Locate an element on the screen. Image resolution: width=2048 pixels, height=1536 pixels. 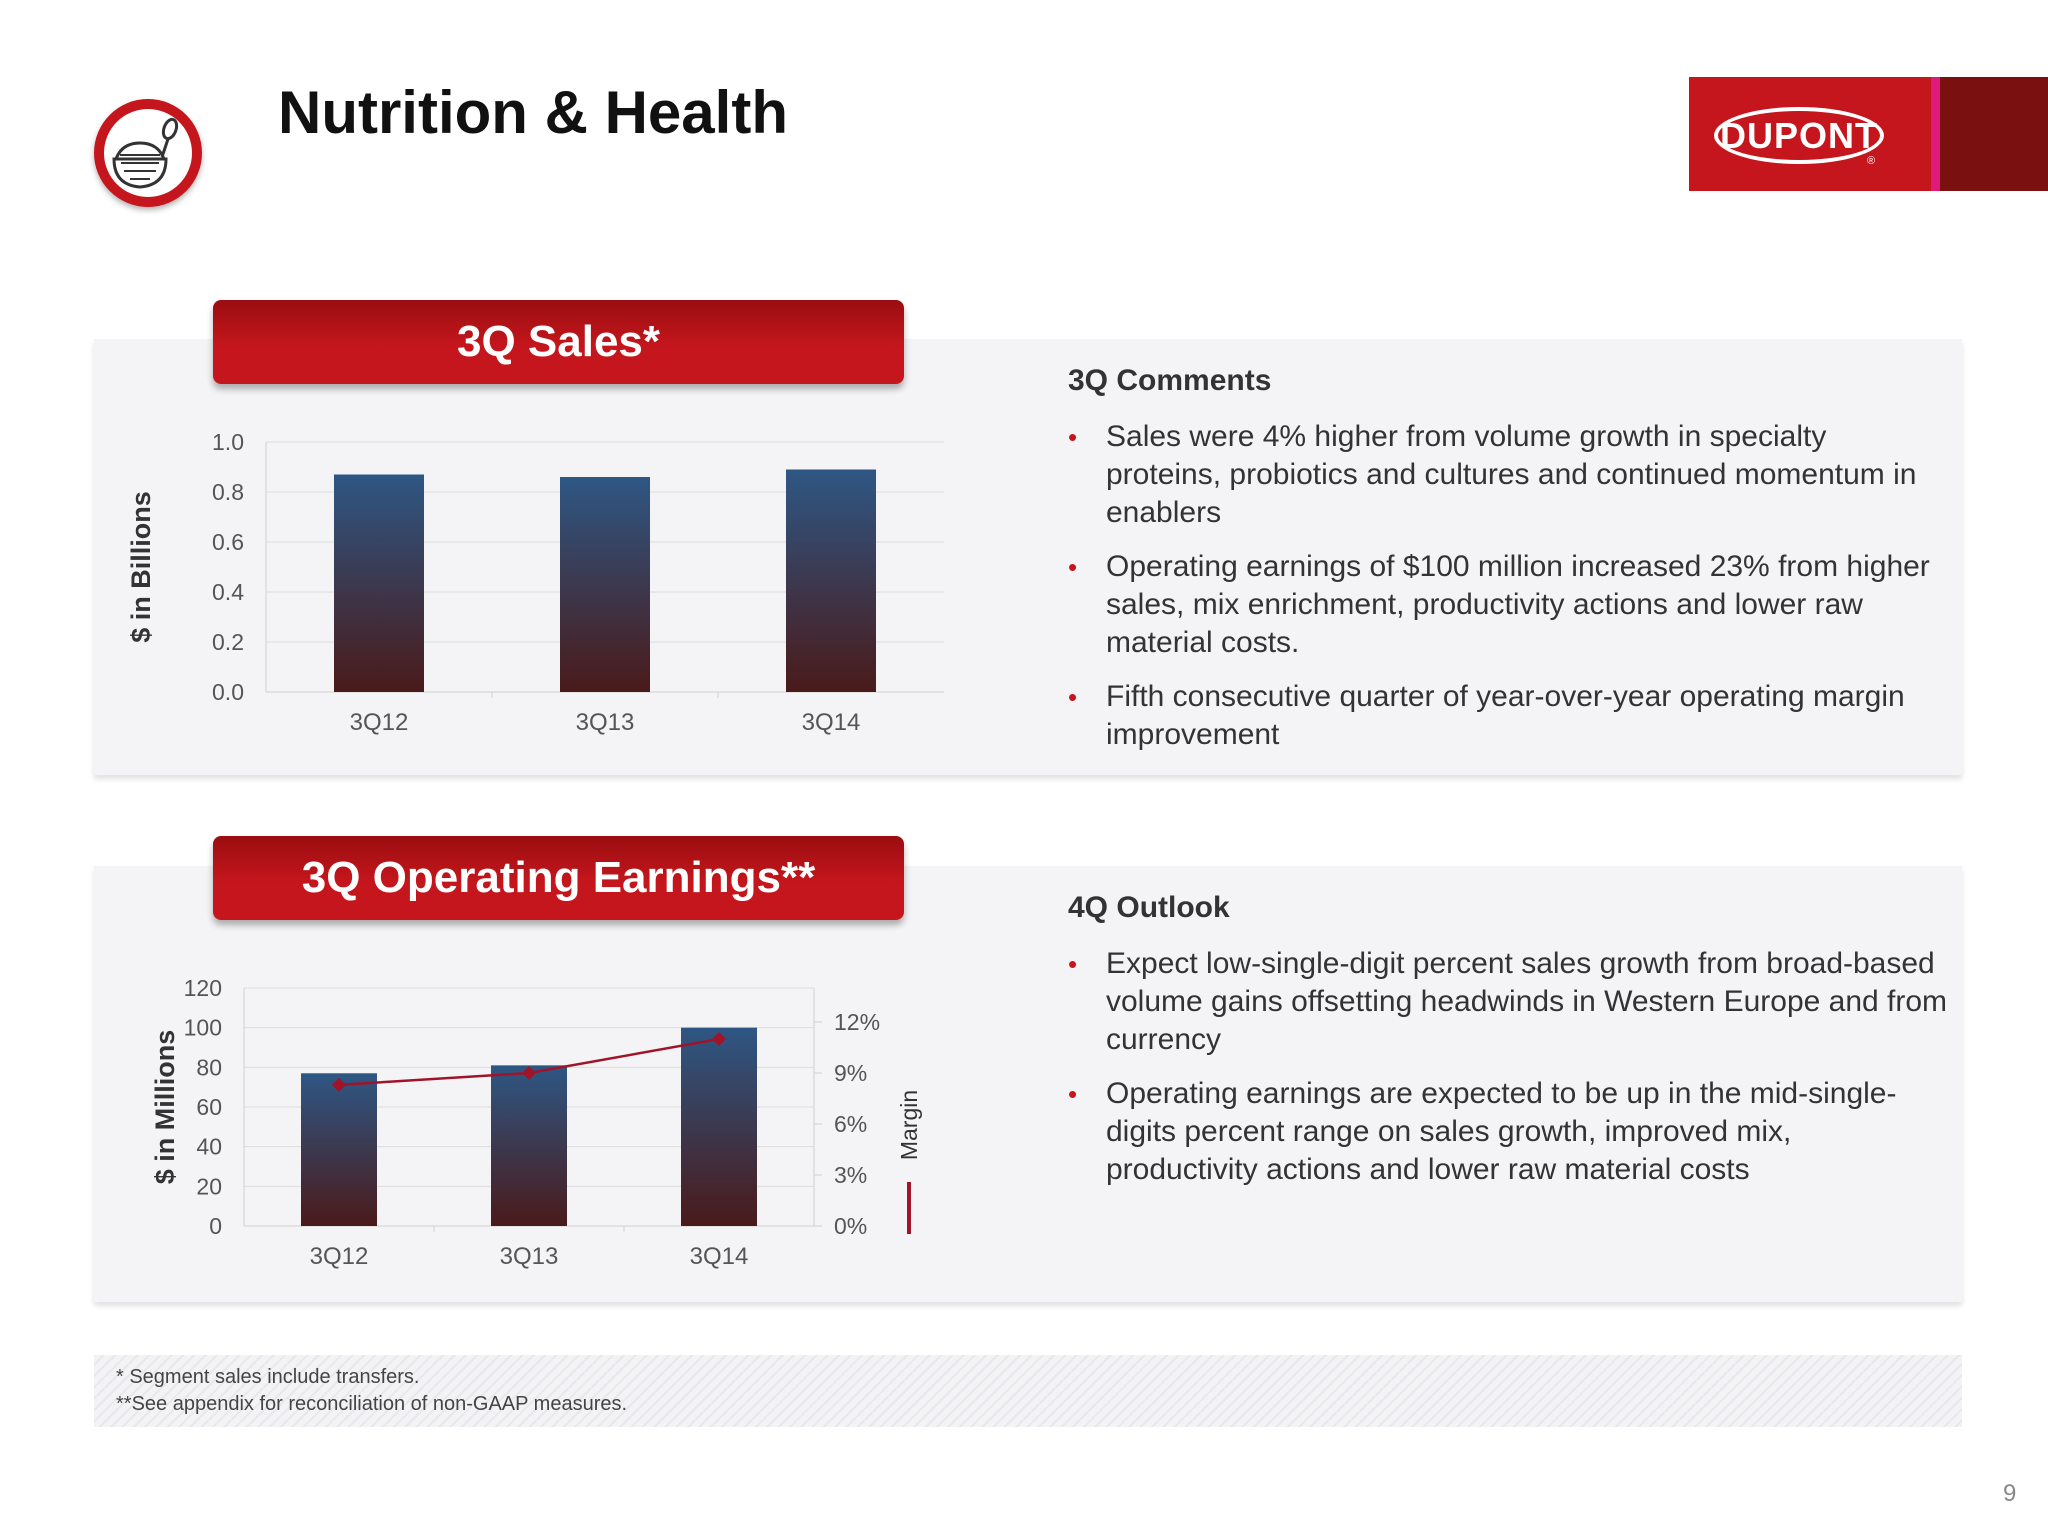
y-tick-label: 80 is located at coordinates (209, 1067).